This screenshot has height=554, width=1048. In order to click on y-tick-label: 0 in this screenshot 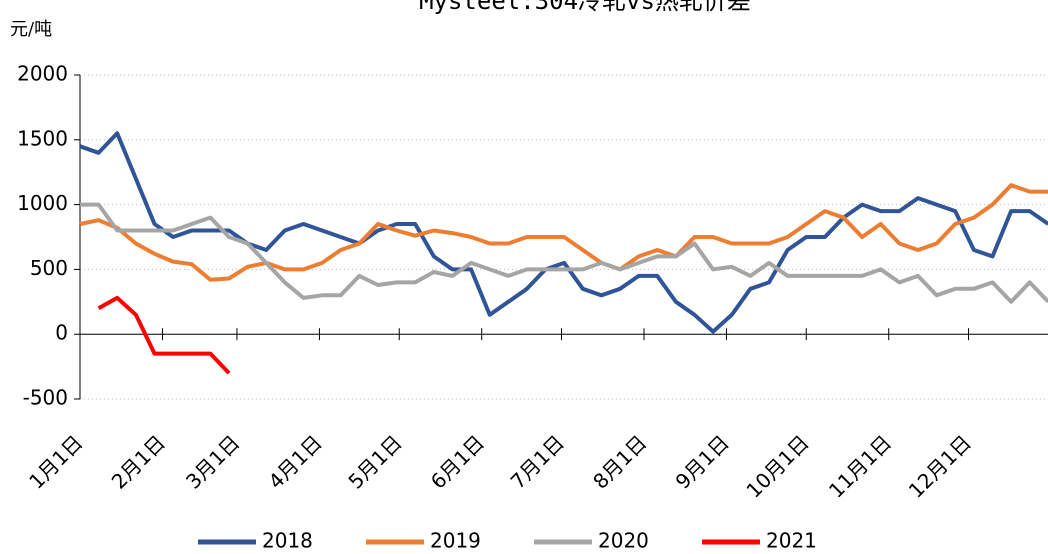, I will do `click(61, 333)`.